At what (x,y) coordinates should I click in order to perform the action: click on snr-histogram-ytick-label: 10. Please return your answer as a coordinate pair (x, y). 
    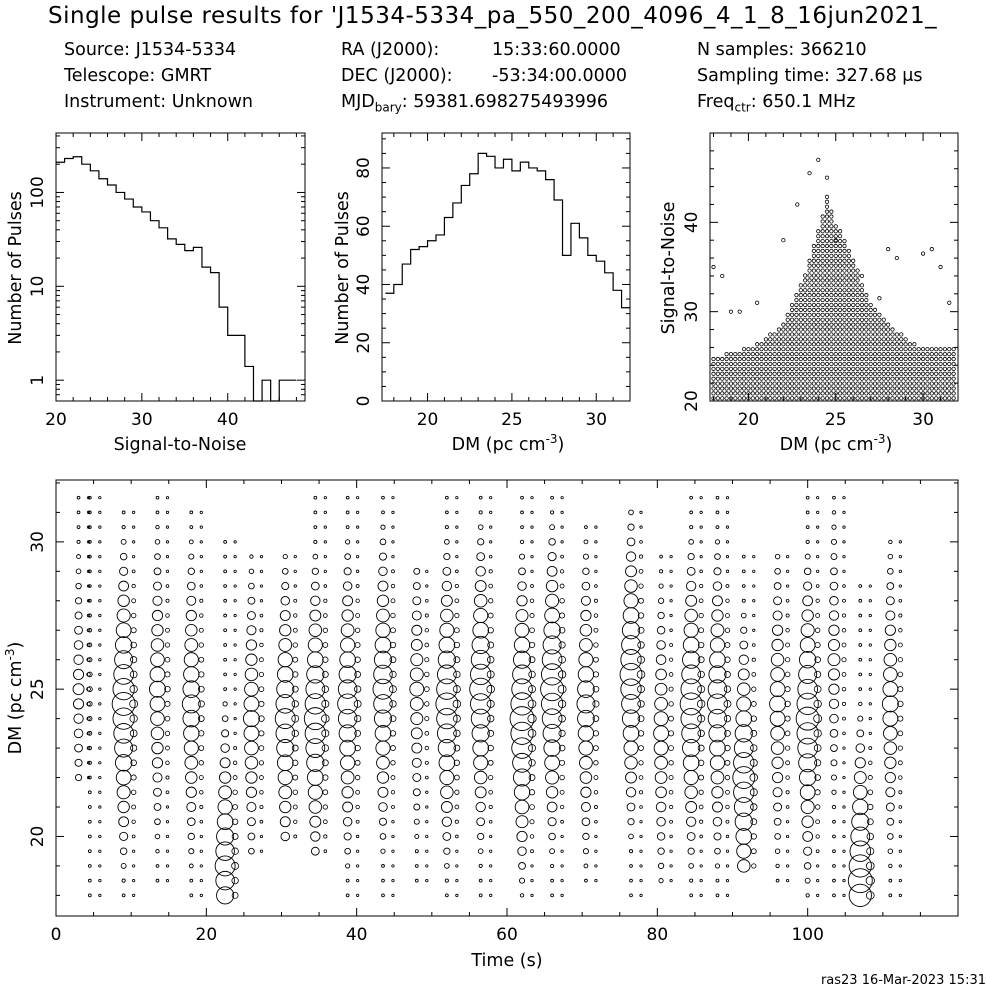
    Looking at the image, I should click on (38, 286).